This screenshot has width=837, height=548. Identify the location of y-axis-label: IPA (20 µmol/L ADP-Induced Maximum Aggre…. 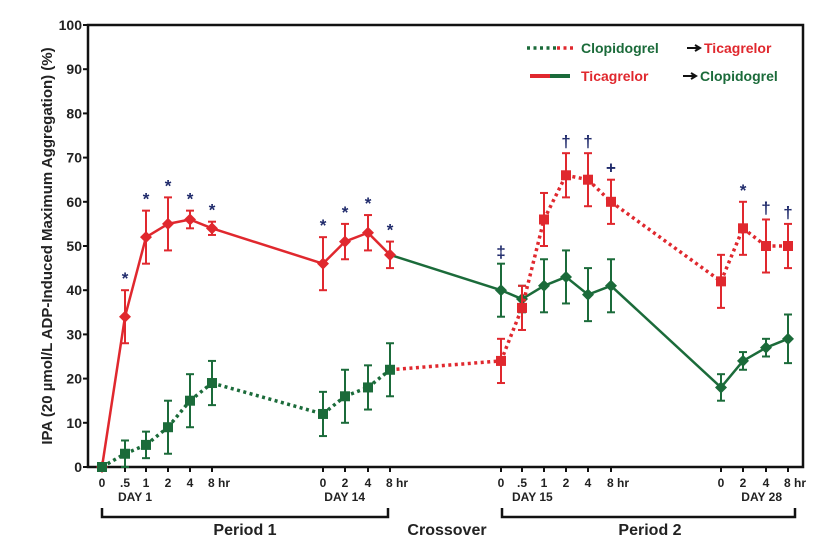
(47, 245).